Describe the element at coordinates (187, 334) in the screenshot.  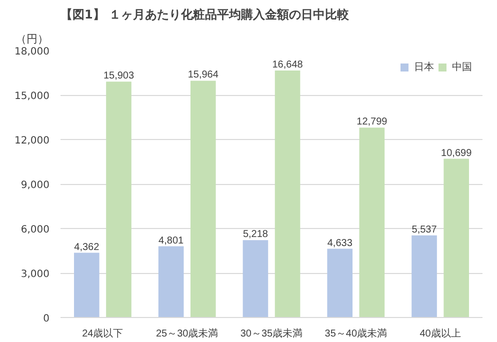
I see `x-tick-label: 25～30歳未満` at that location.